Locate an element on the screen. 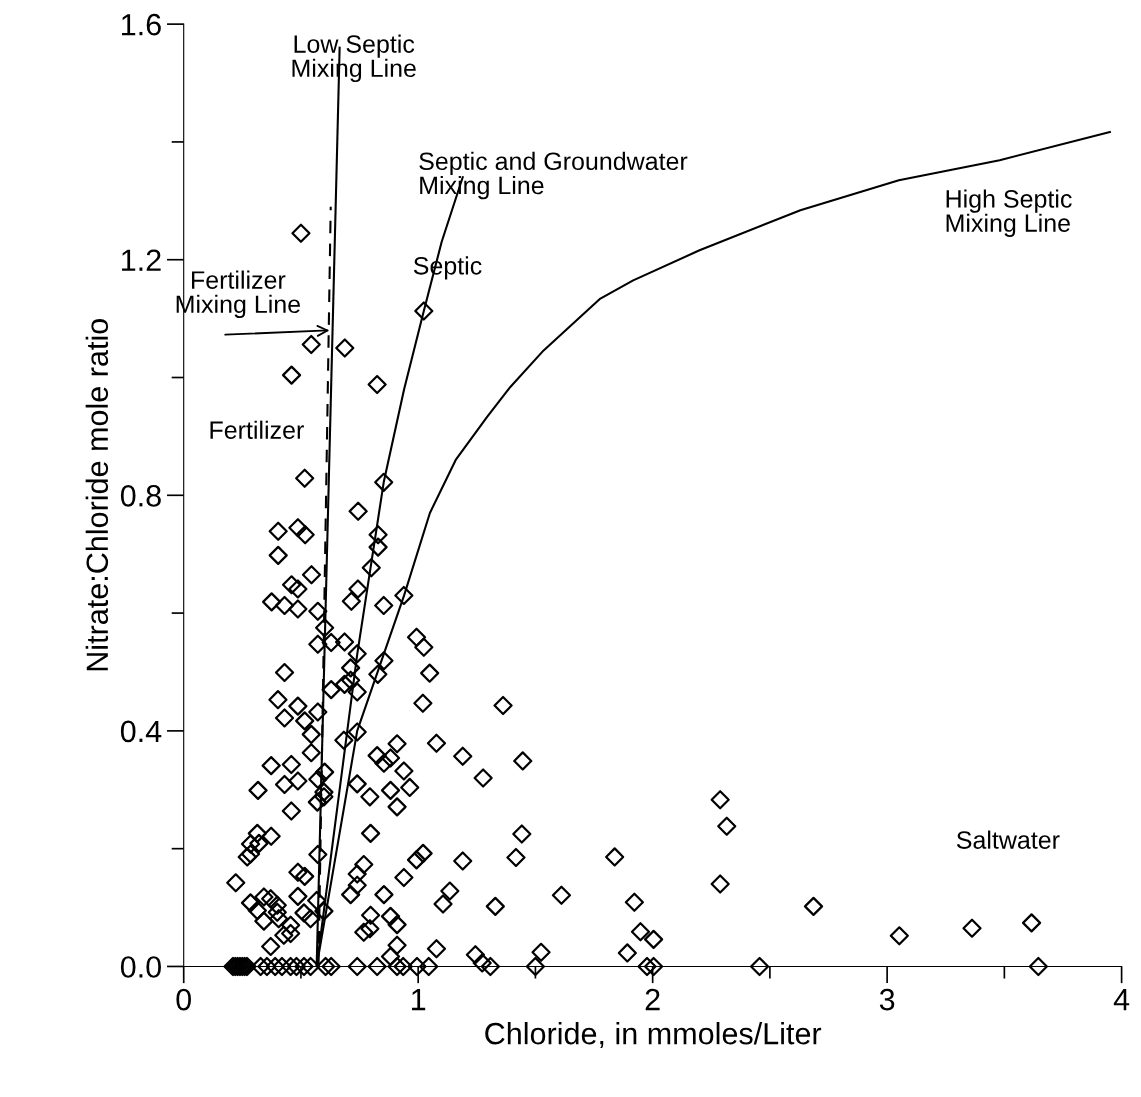 The image size is (1141, 1097). x-axis-title: Chloride, in mmoles/Liter is located at coordinates (653, 1035).